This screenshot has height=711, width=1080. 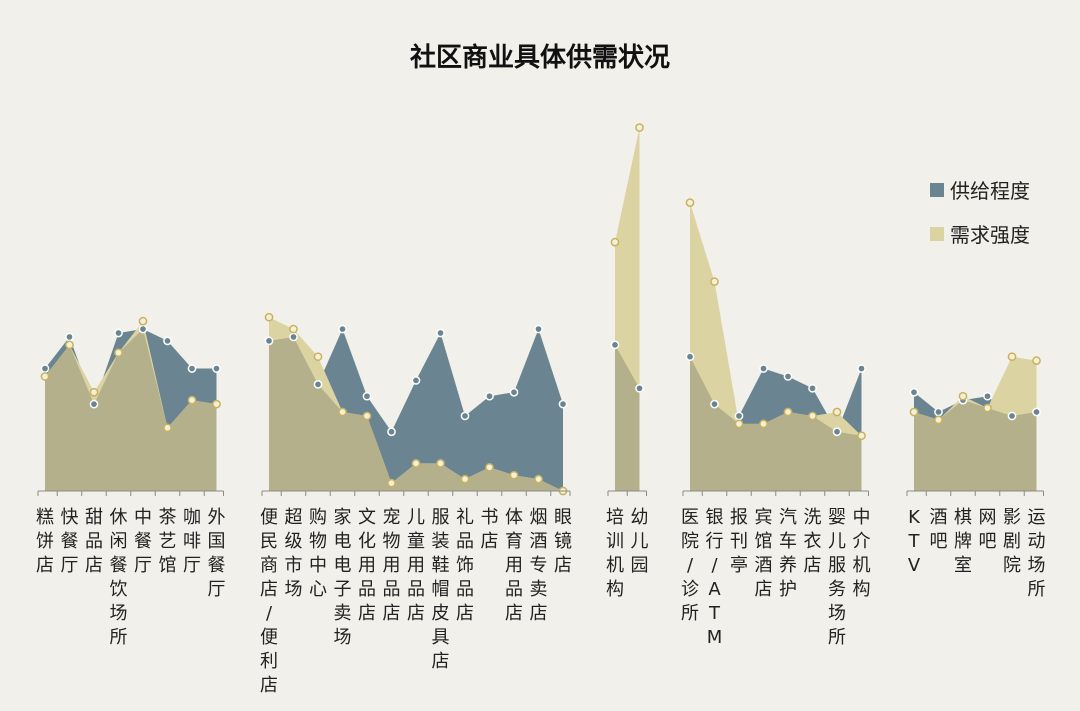 What do you see at coordinates (540, 57) in the screenshot?
I see `chart-title: 社区商业具体供需状况` at bounding box center [540, 57].